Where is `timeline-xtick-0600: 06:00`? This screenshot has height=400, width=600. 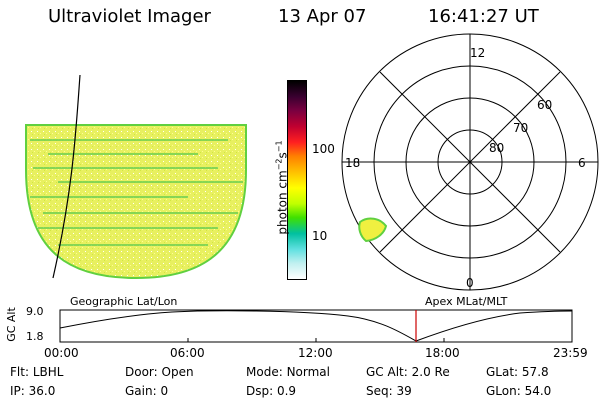 timeline-xtick-0600: 06:00 is located at coordinates (187, 353).